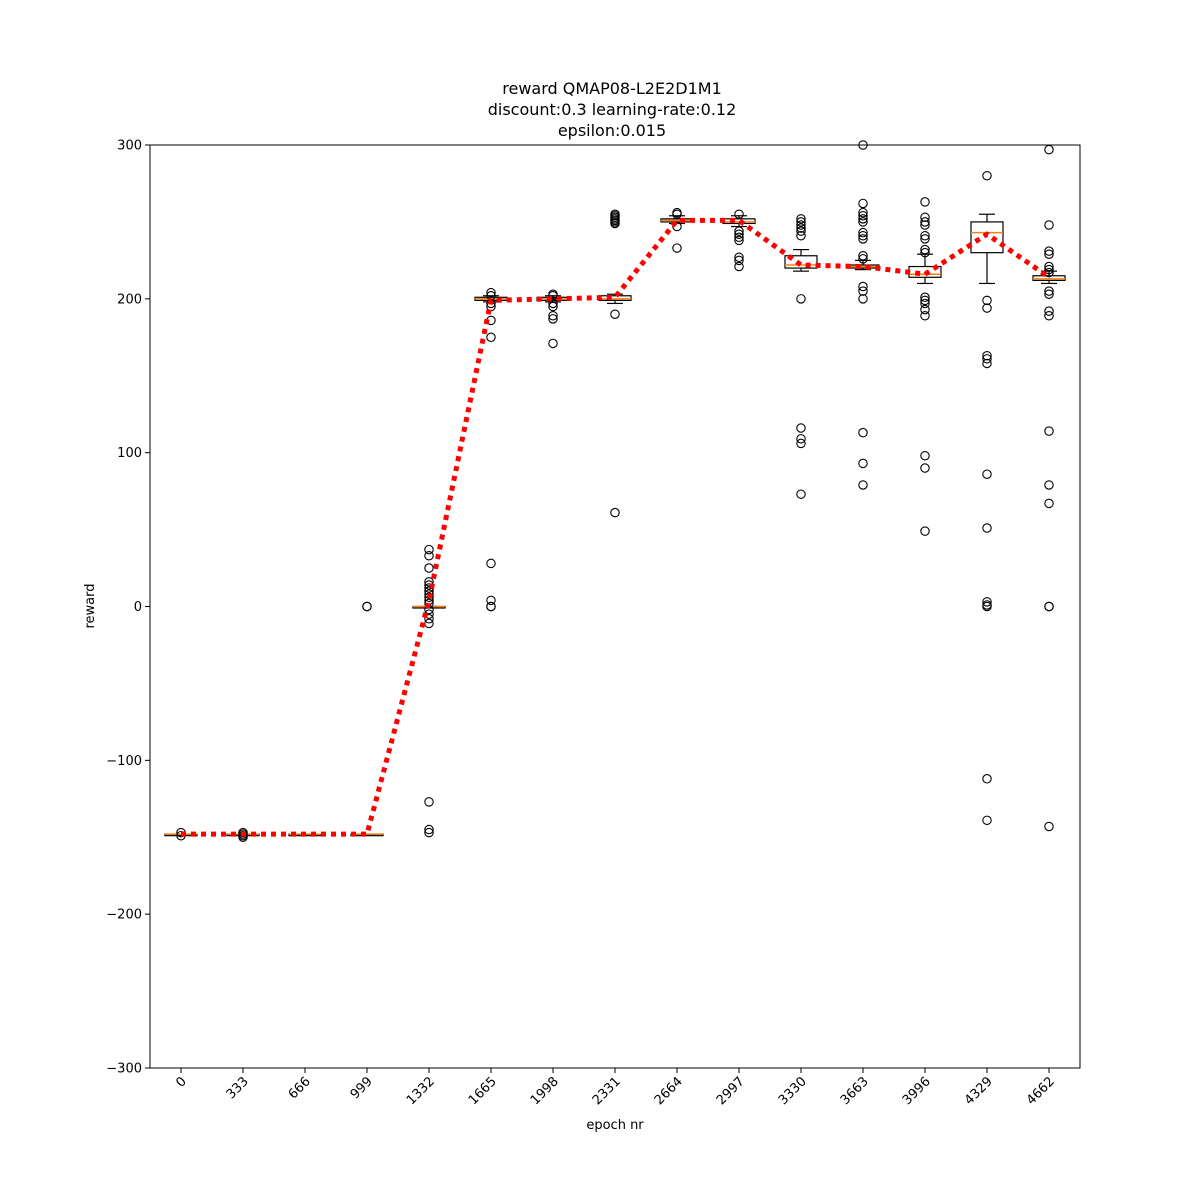 The width and height of the screenshot is (1200, 1200). Describe the element at coordinates (793, 1091) in the screenshot. I see `x-tick-label-3330: 3330` at that location.